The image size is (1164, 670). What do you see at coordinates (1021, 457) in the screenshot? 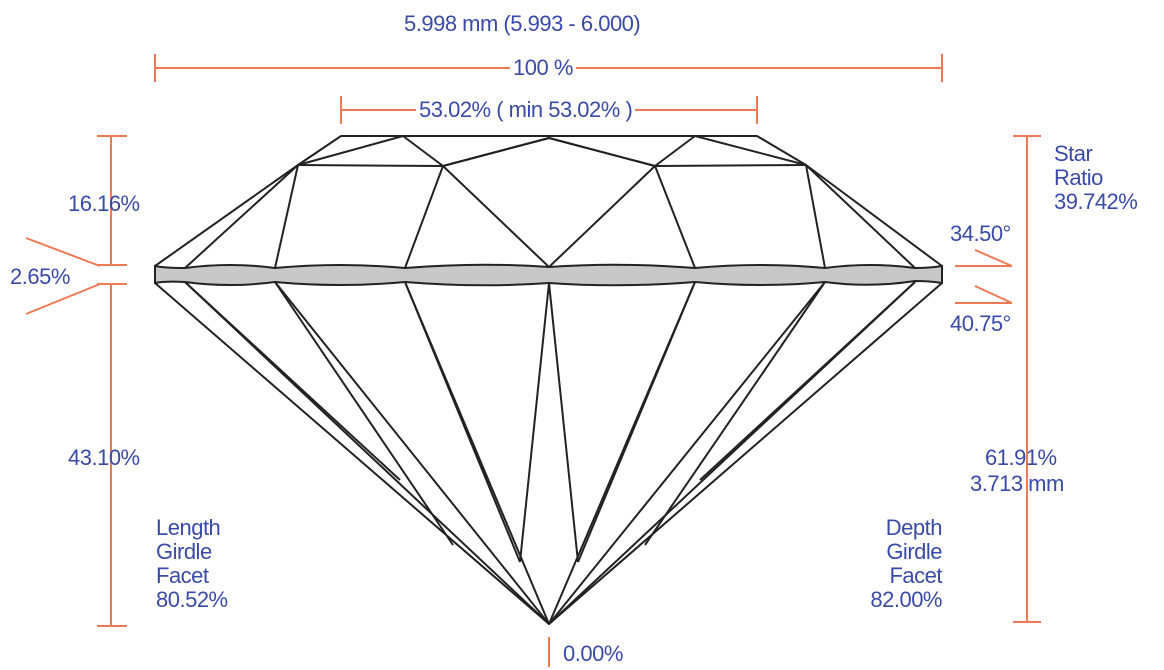
I see `total-depth-percent-label: 61.91%` at bounding box center [1021, 457].